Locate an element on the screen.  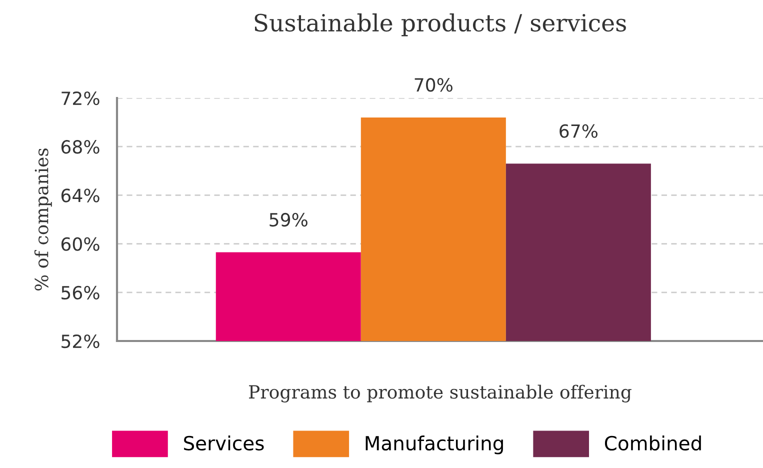
y-tick-label: 60% is located at coordinates (80, 244).